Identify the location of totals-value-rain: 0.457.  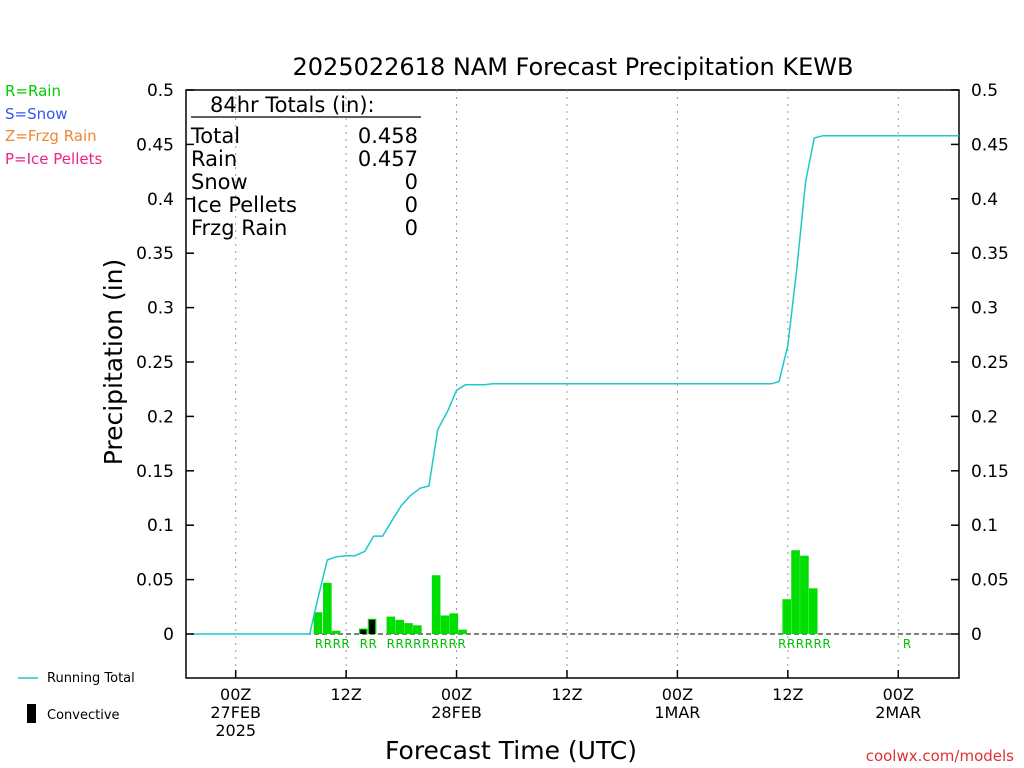
(388, 159).